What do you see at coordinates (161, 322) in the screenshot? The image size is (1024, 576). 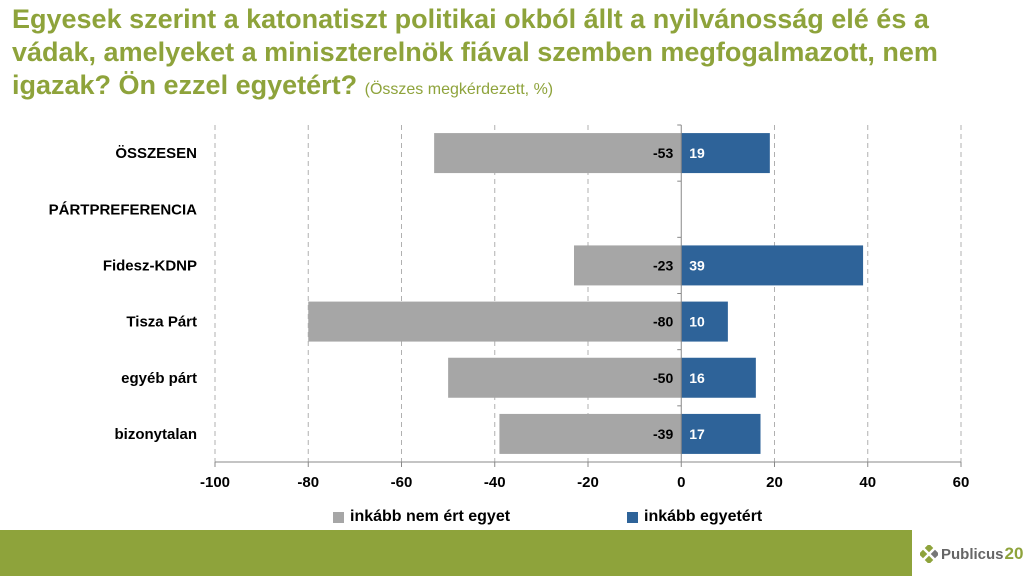 I see `category-label: Tisza Párt` at bounding box center [161, 322].